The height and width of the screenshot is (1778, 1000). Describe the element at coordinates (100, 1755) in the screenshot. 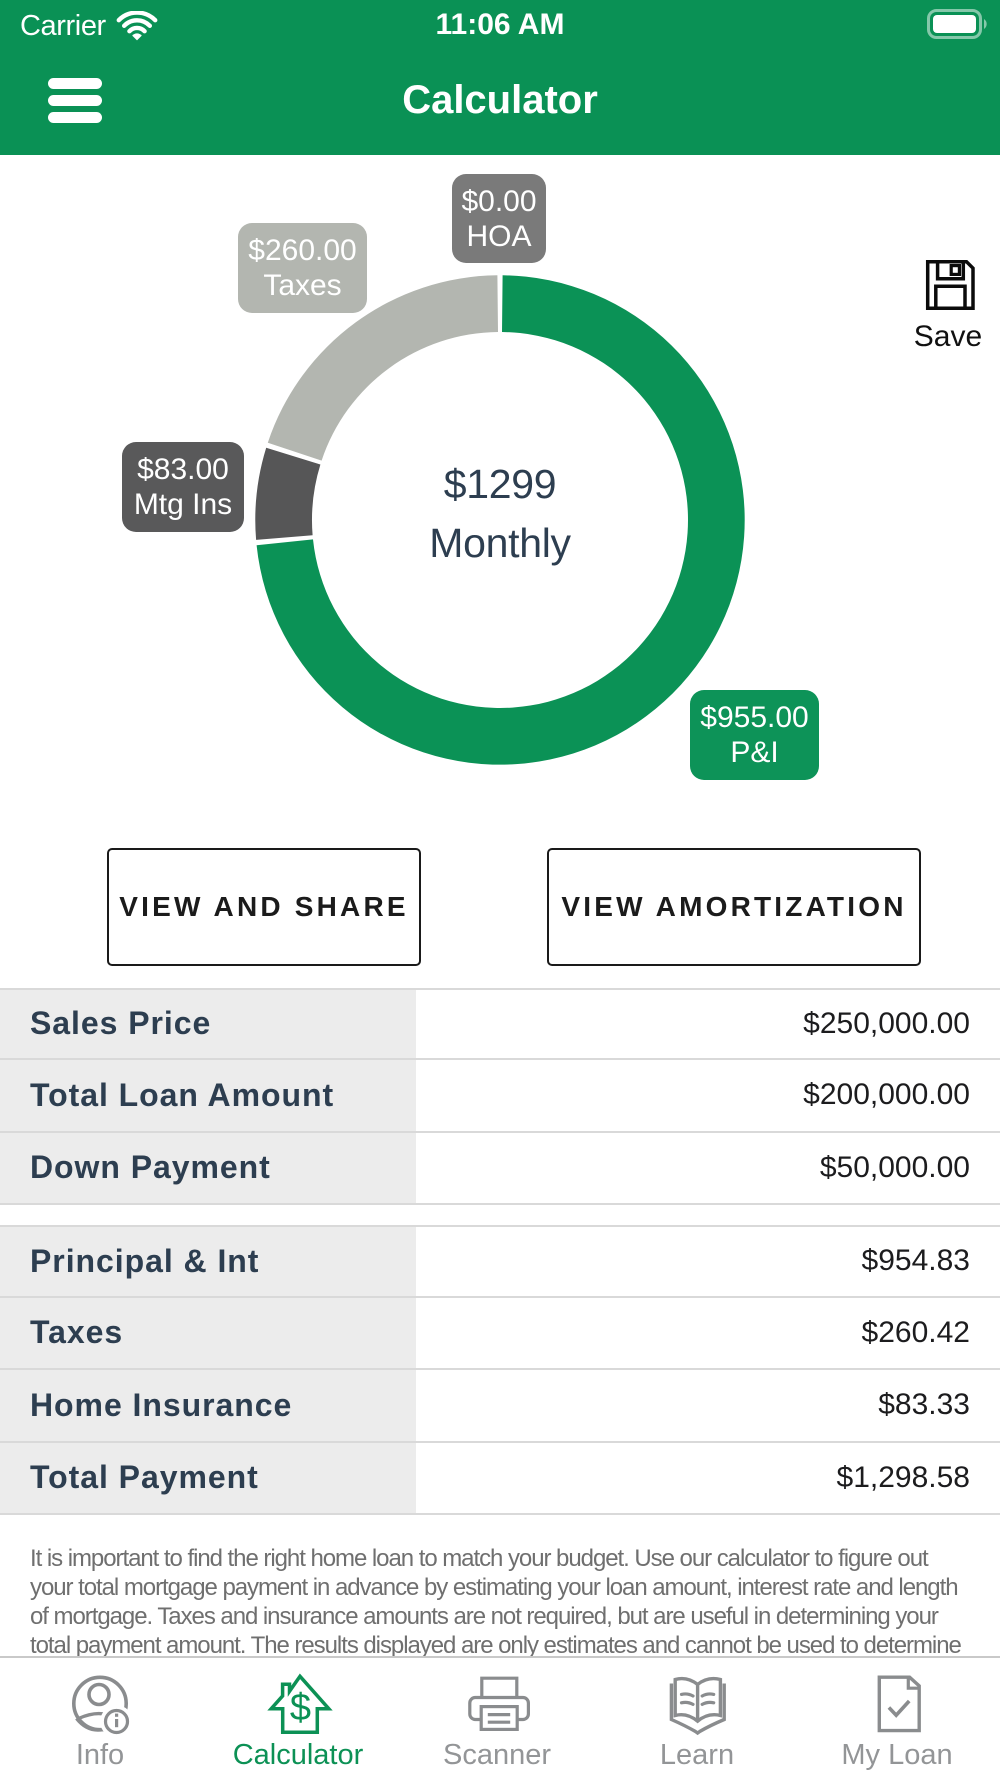

I see `svg-text: Info` at that location.